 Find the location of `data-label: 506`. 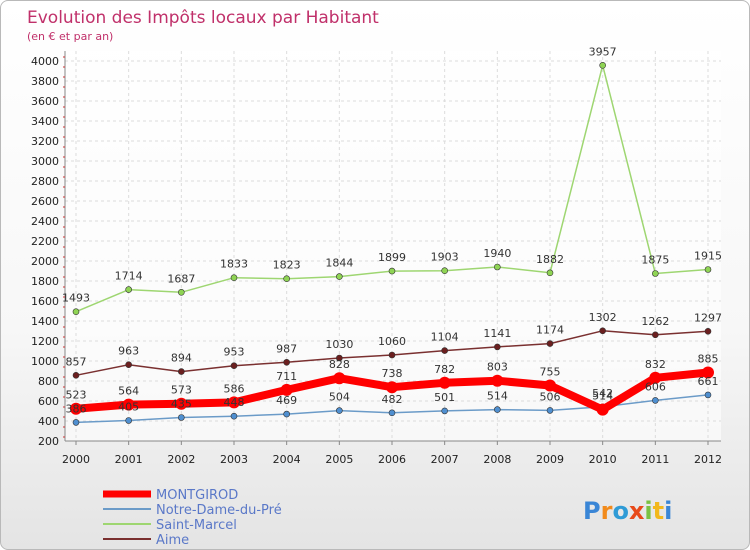

data-label: 506 is located at coordinates (550, 396).